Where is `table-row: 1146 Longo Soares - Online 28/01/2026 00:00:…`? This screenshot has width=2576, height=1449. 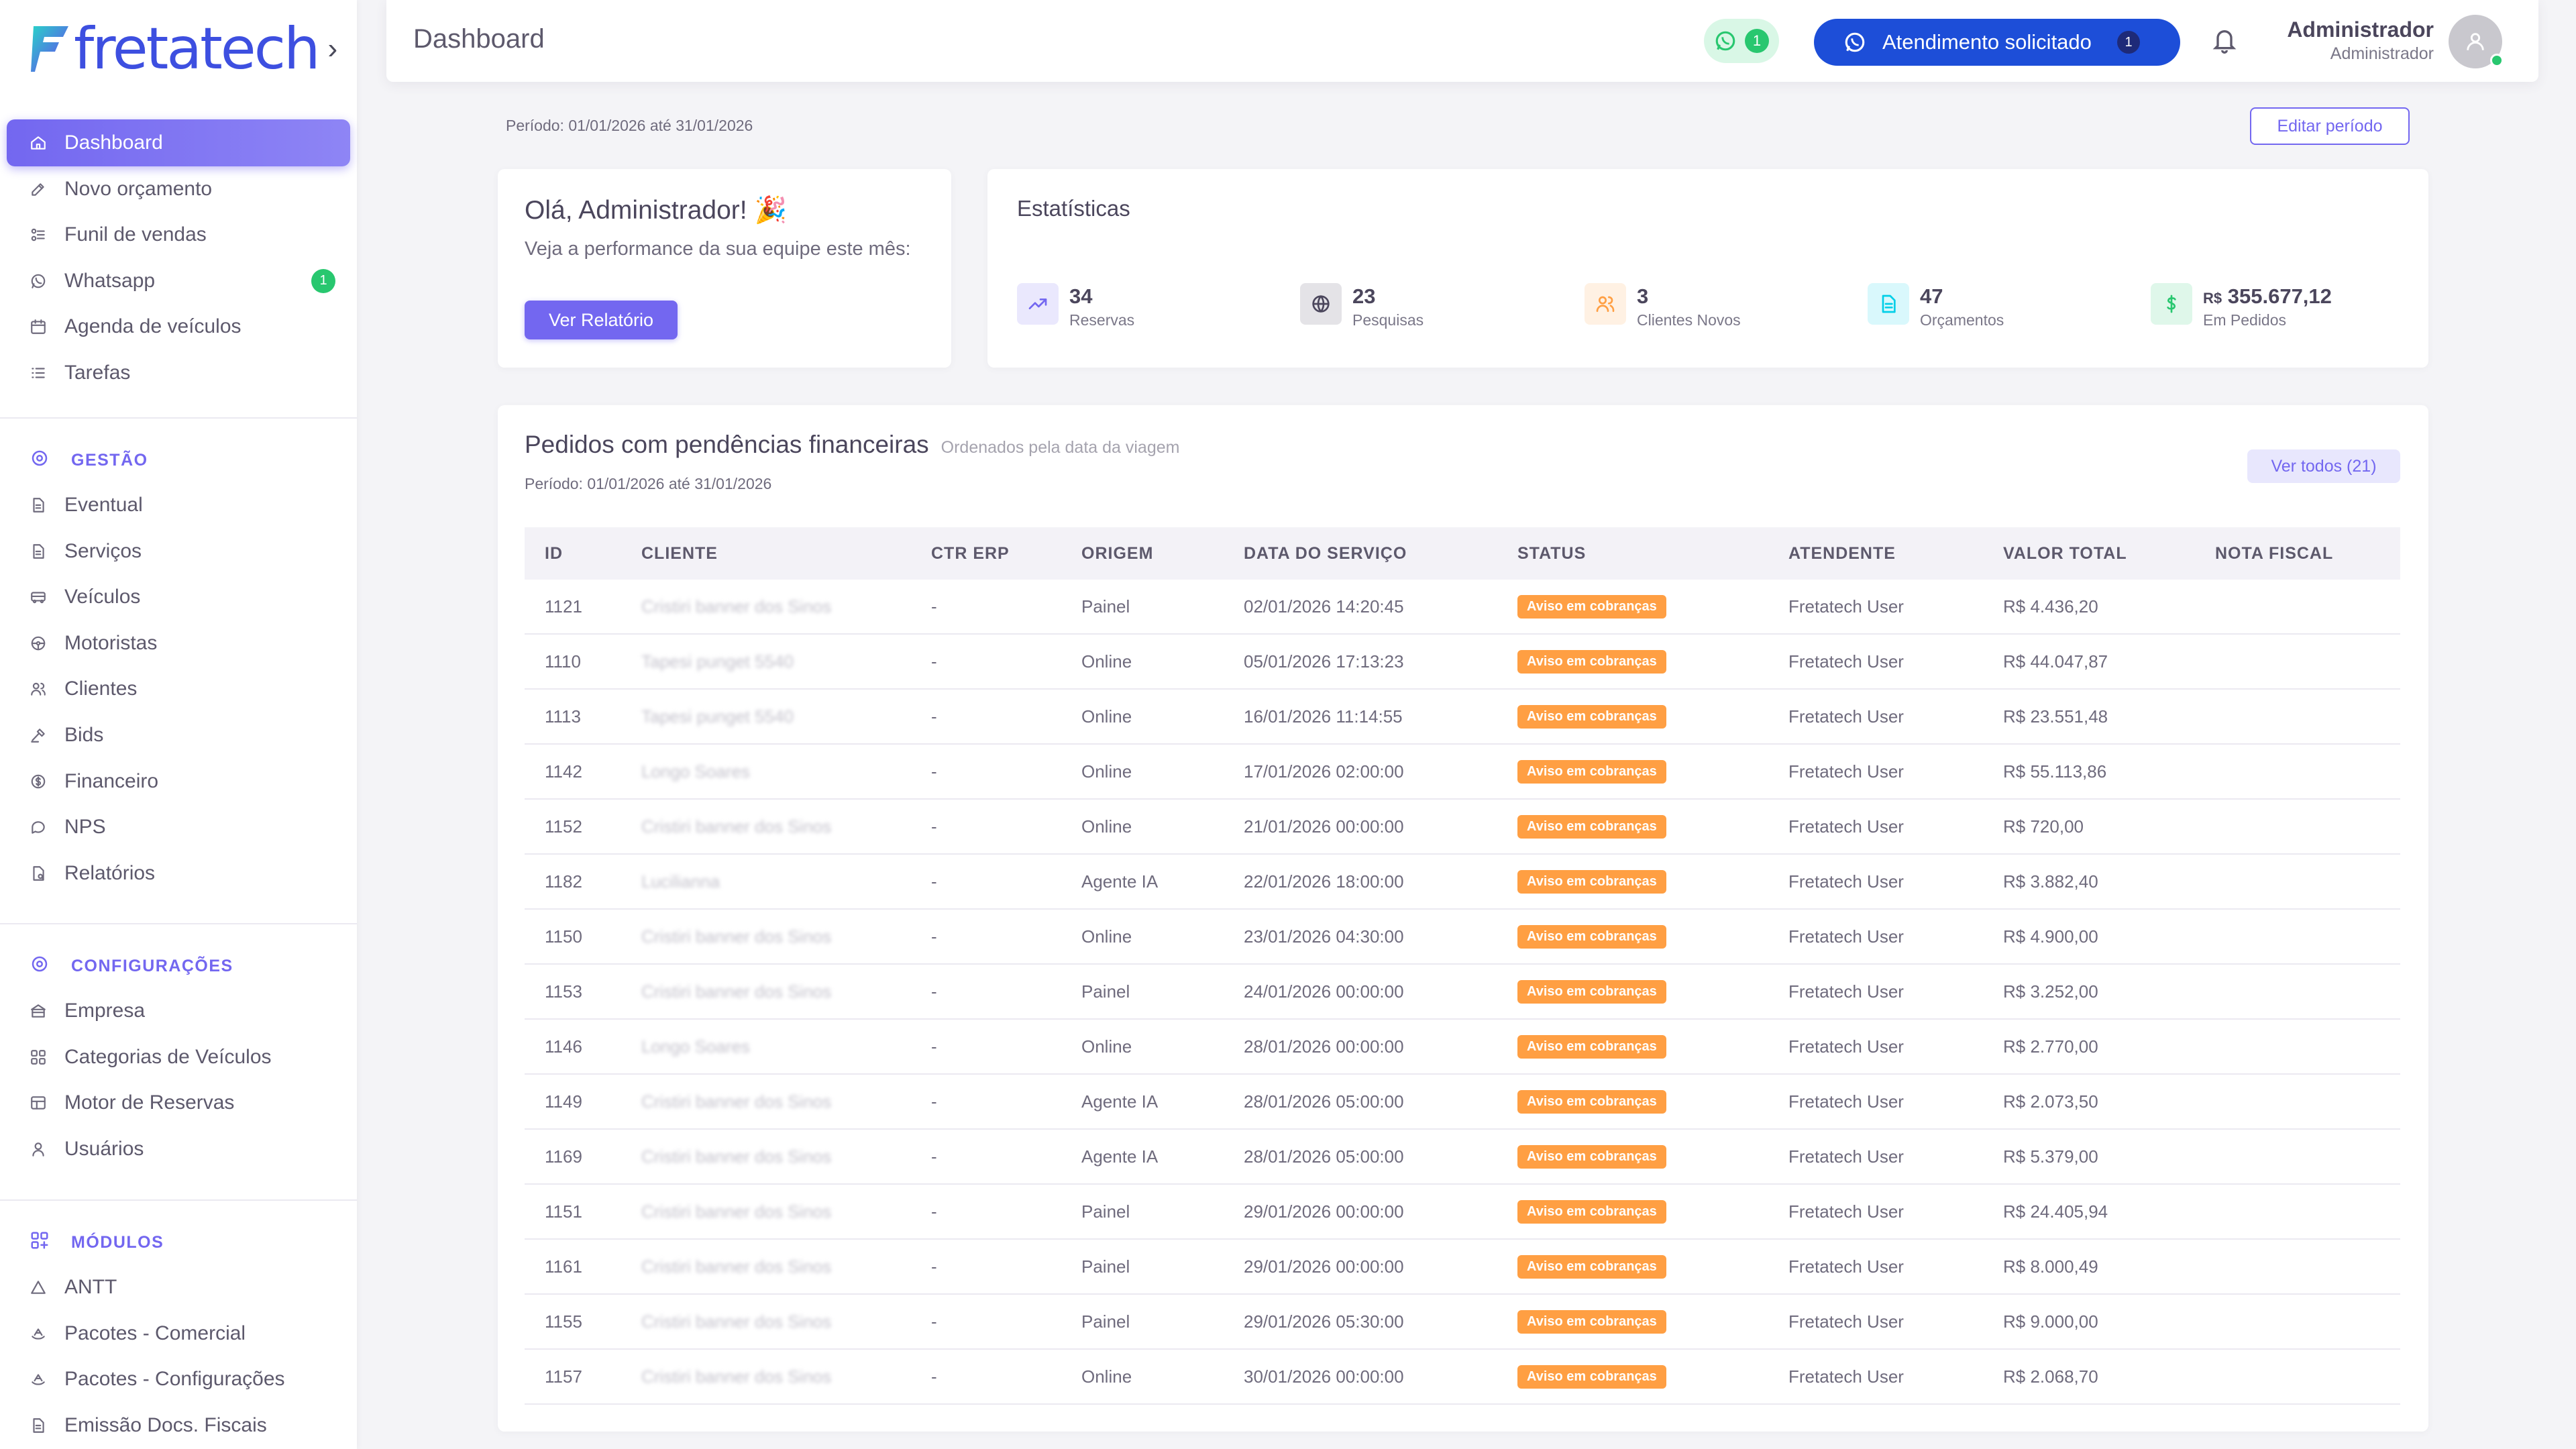
table-row: 1146 Longo Soares - Online 28/01/2026 00:00:… is located at coordinates (1462, 1047).